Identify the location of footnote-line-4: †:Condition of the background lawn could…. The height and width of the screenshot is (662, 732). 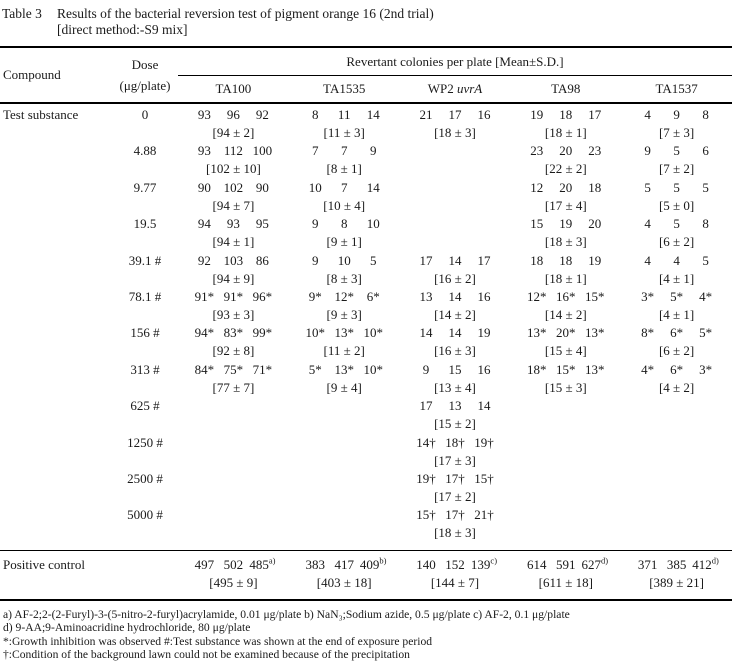
(206, 655).